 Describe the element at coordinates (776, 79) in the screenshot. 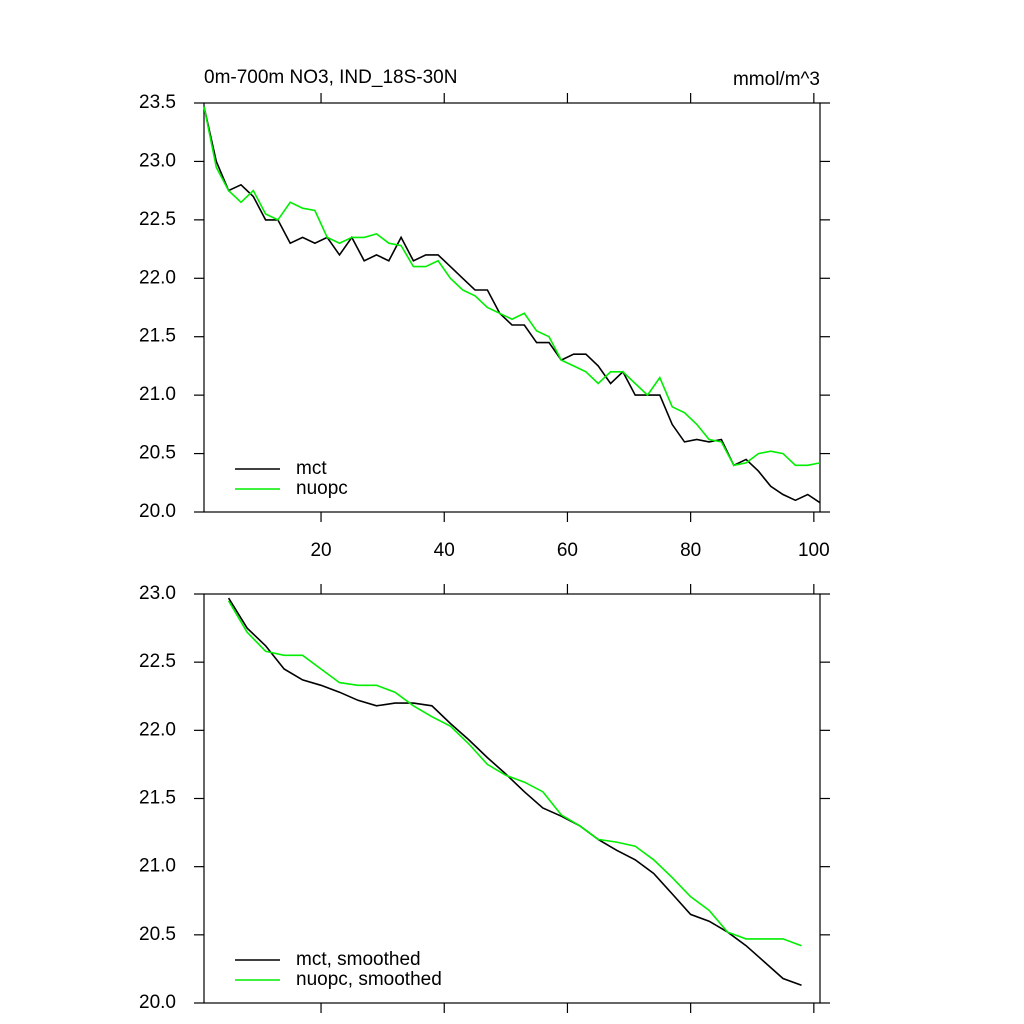

I see `units-label: mmol/m^3` at that location.